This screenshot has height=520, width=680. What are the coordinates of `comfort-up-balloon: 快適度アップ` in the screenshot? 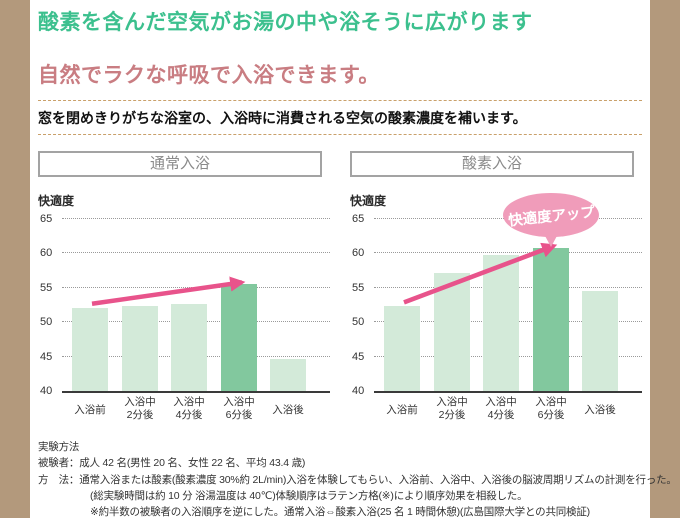 It's located at (551, 215).